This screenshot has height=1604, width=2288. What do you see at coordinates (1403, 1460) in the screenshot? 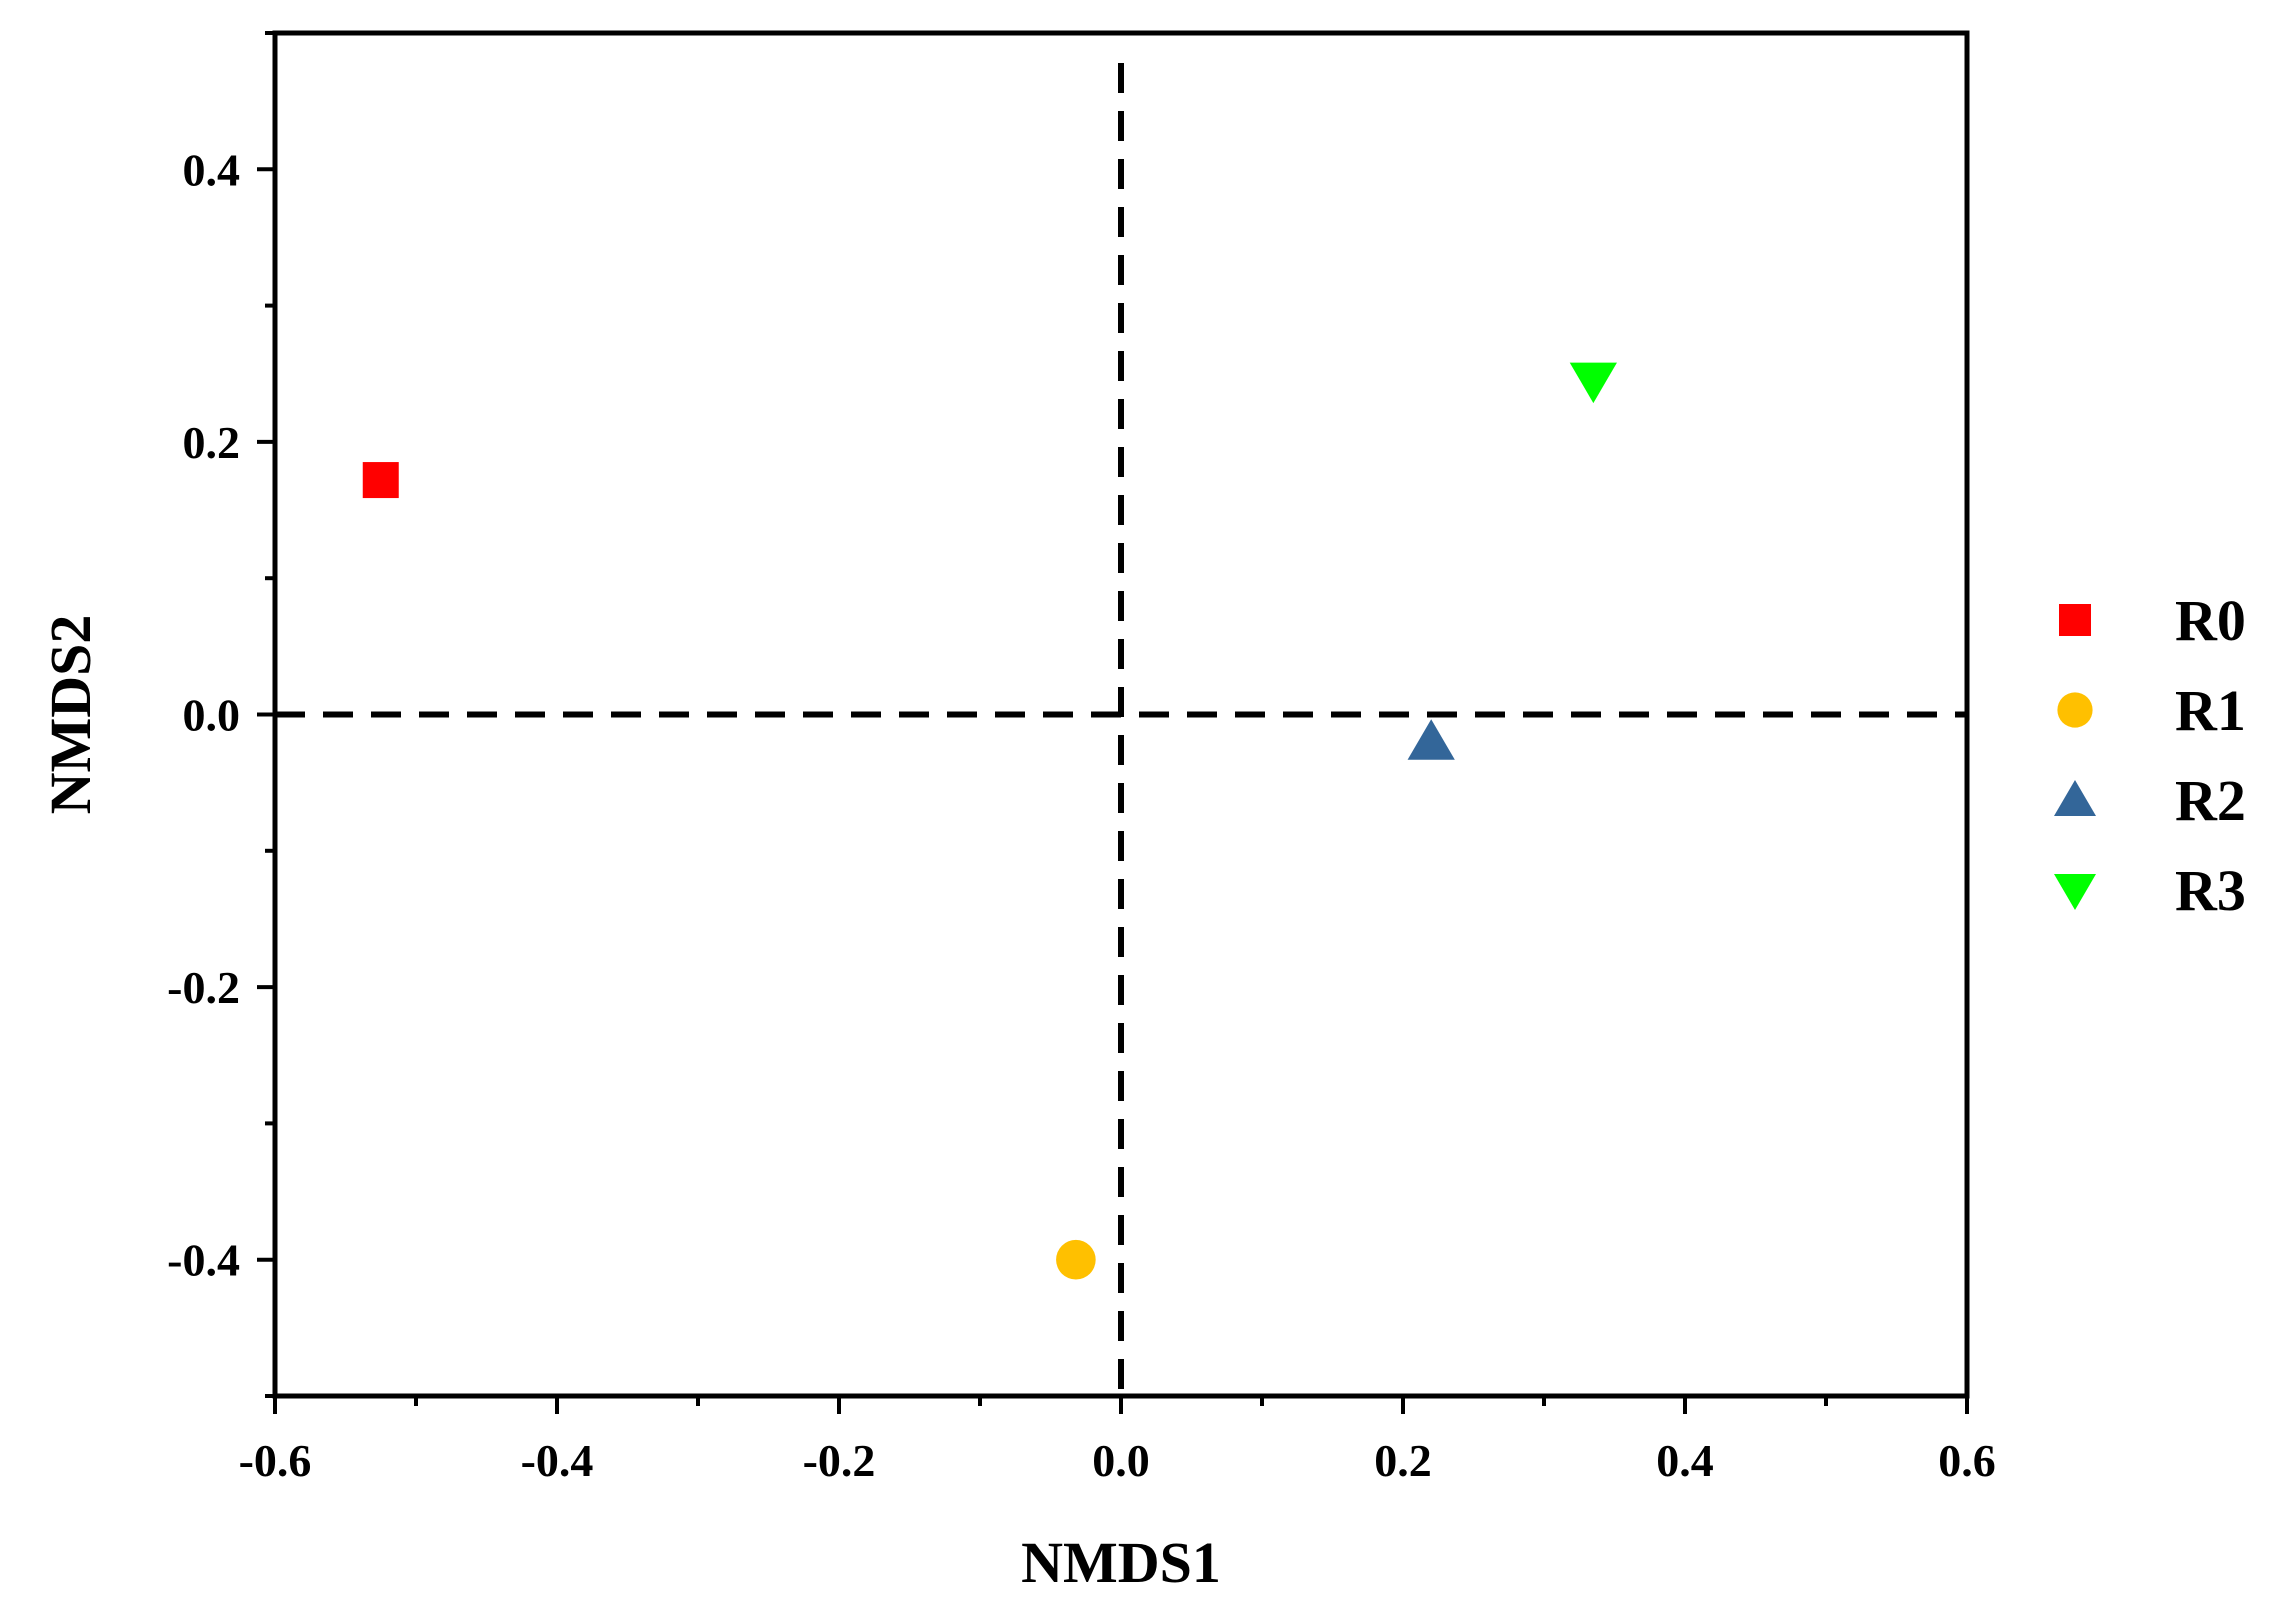
I see `x-tick-label: 0.2` at bounding box center [1403, 1460].